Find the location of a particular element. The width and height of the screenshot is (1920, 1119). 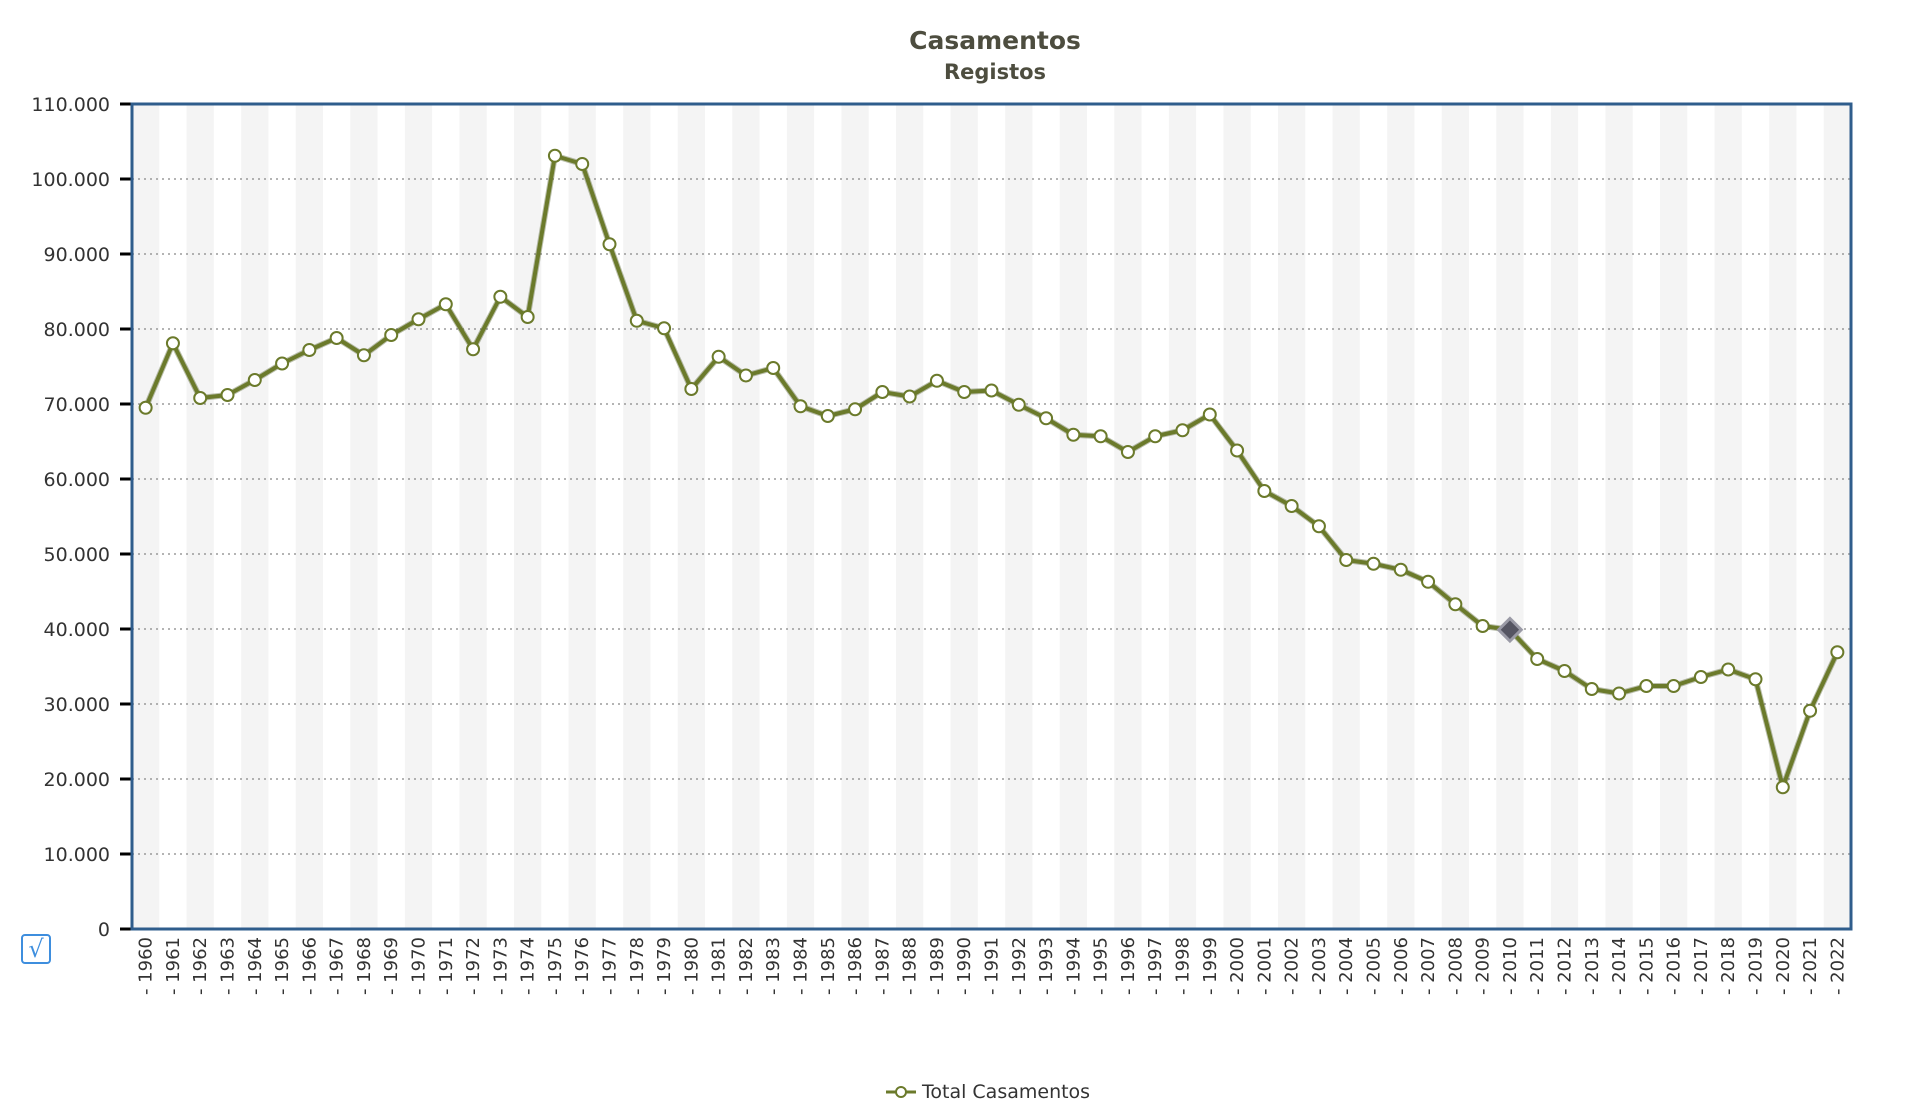

x-tick-label: - 1979 is located at coordinates (664, 966).